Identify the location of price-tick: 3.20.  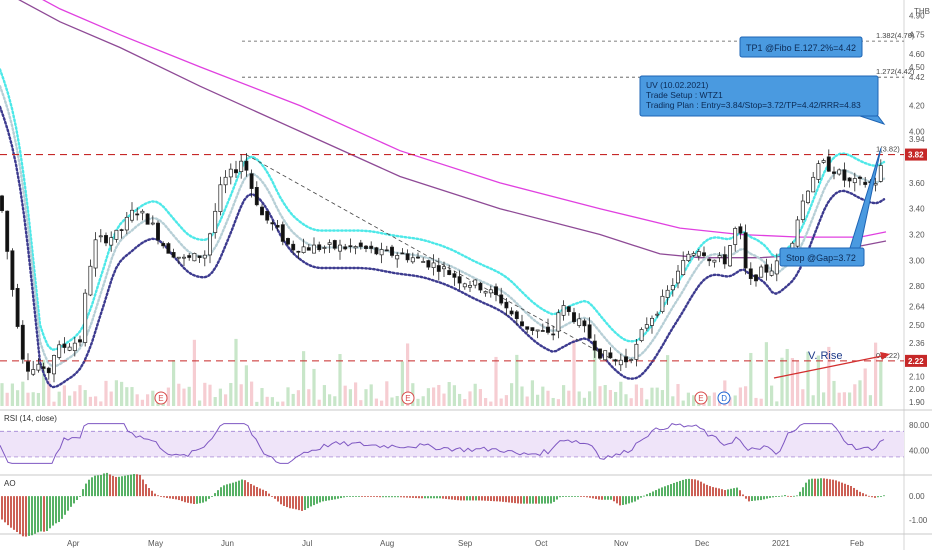
(917, 235).